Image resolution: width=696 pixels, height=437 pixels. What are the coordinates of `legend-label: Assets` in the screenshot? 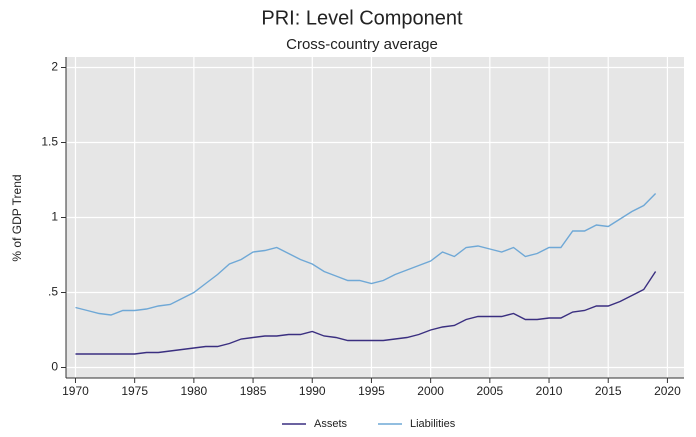 It's located at (331, 424).